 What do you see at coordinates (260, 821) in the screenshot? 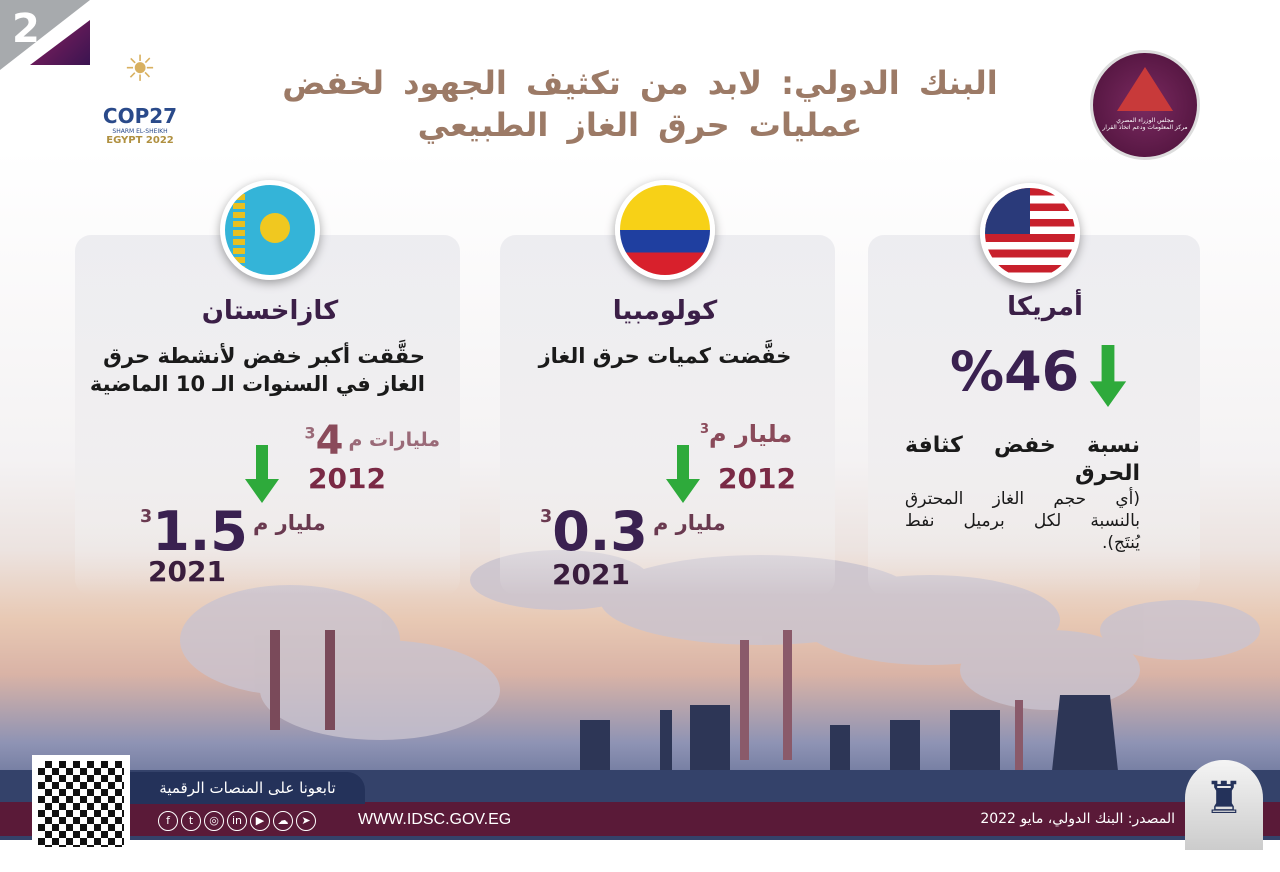
I see `youtube-icon: ▶` at bounding box center [260, 821].